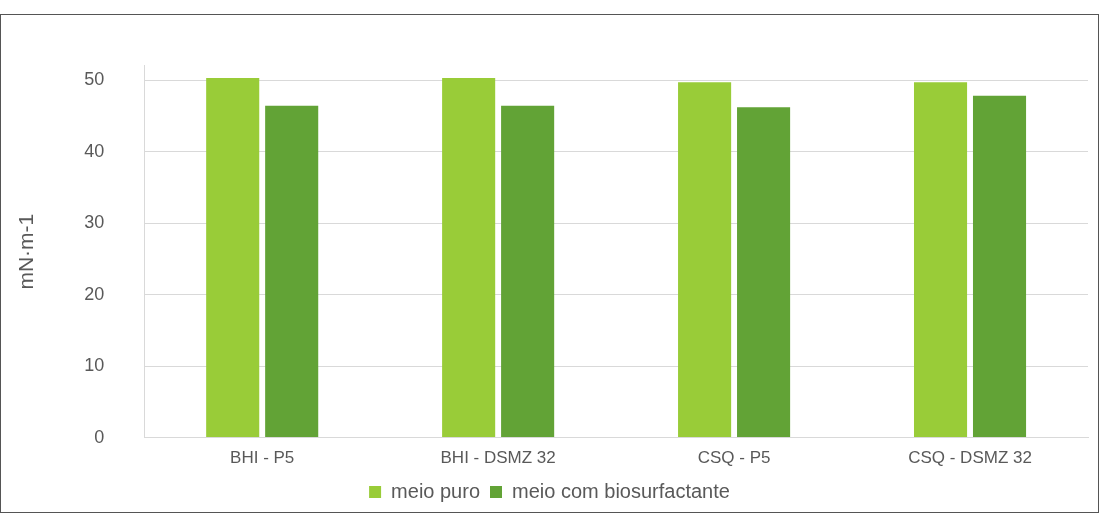  What do you see at coordinates (94, 365) in the screenshot?
I see `y-tick-label: 10` at bounding box center [94, 365].